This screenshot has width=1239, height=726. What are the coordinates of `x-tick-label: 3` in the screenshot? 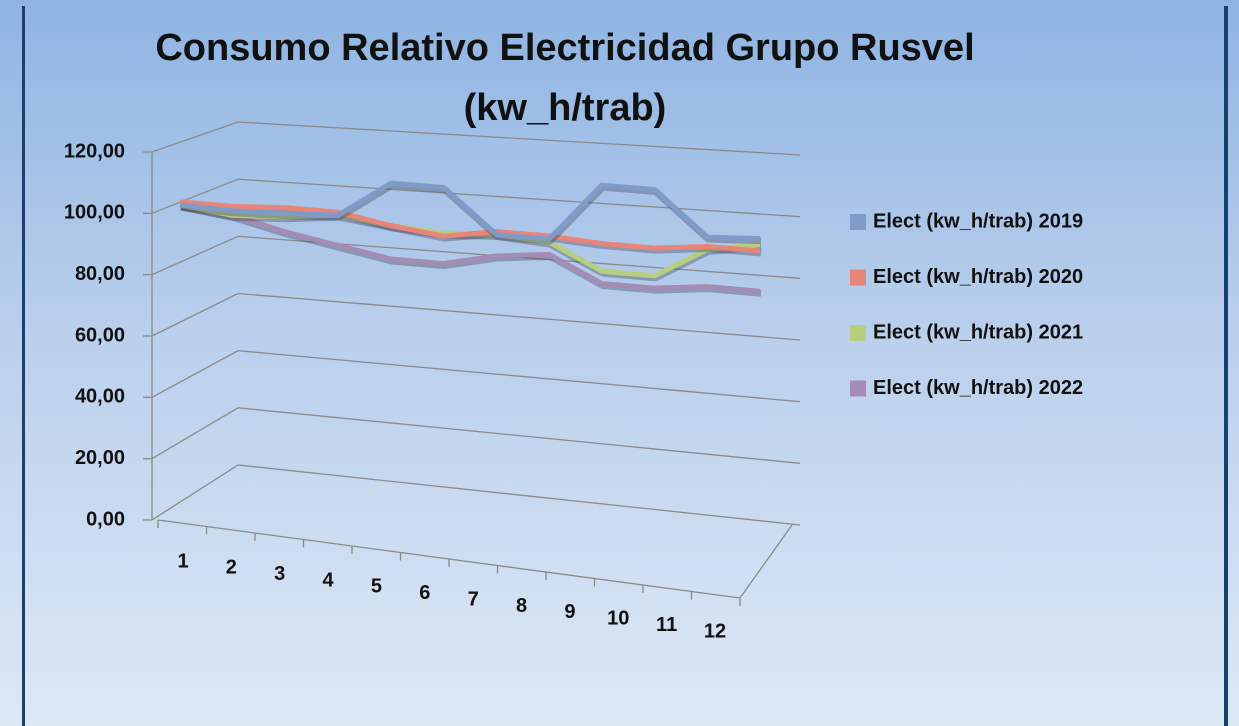 It's located at (279, 574).